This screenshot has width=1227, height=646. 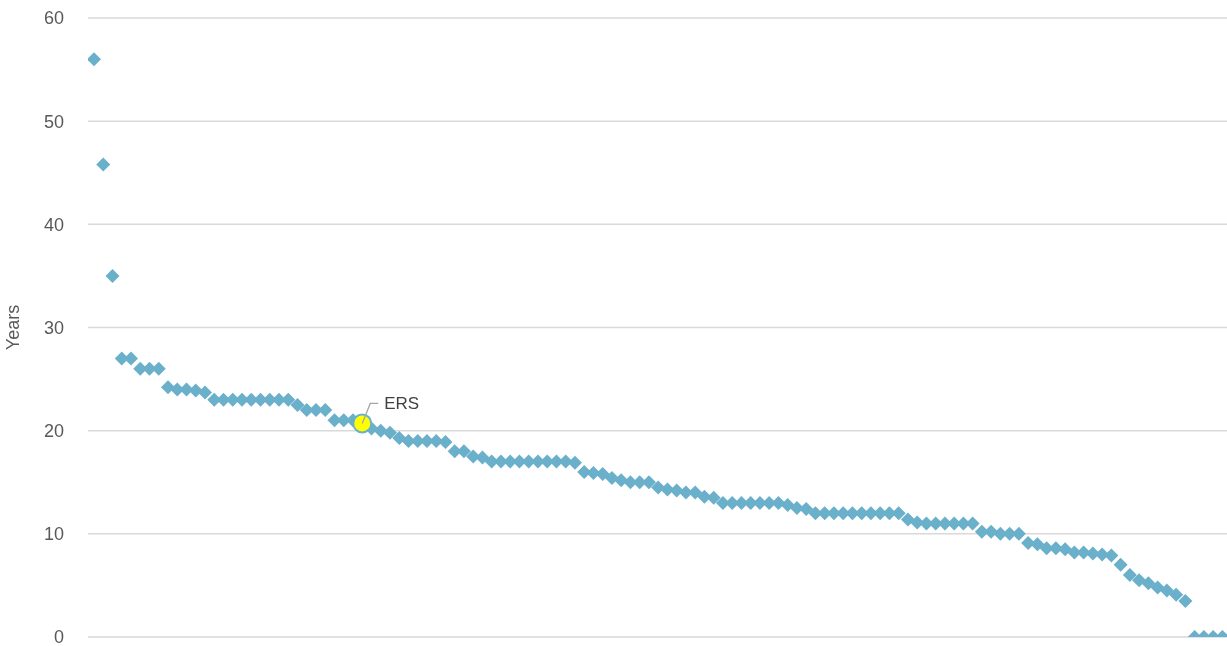 What do you see at coordinates (53, 534) in the screenshot?
I see `y-tick-label: 10` at bounding box center [53, 534].